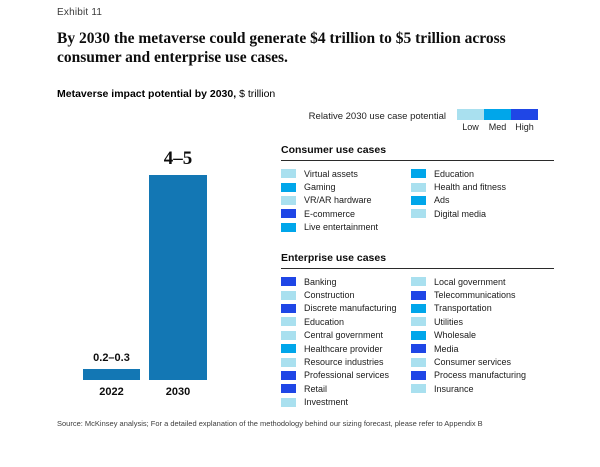 The width and height of the screenshot is (600, 467). I want to click on enterprise-section-title: Enterprise use cases, so click(417, 260).